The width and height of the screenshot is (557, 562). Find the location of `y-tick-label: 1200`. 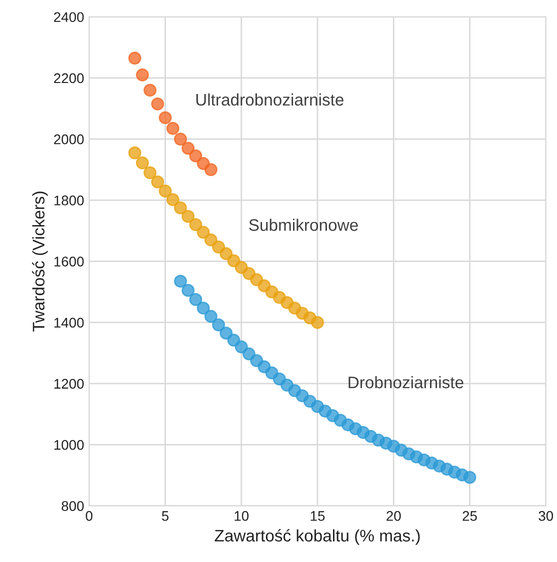

y-tick-label: 1200 is located at coordinates (69, 383).